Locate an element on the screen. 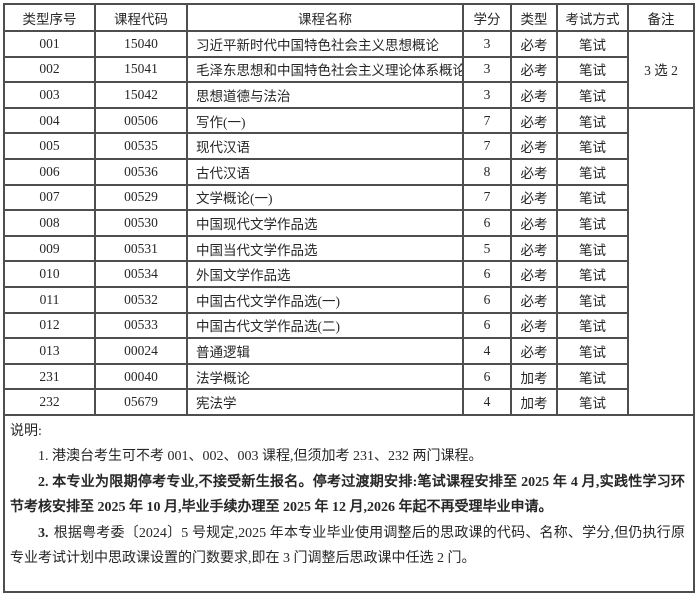 Image resolution: width=696 pixels, height=593 pixels. cell-seq: 008 is located at coordinates (49, 223).